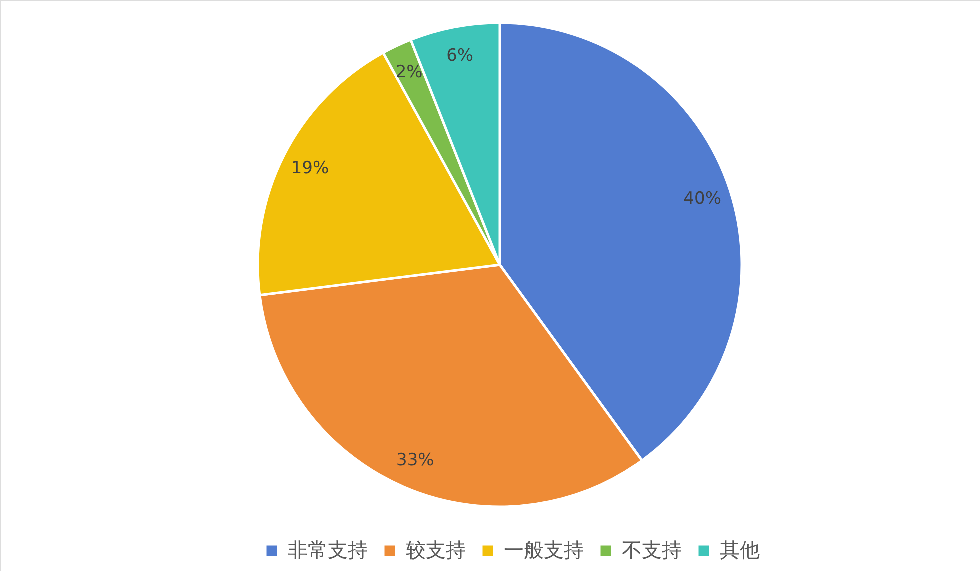 The height and width of the screenshot is (571, 980). Describe the element at coordinates (460, 56) in the screenshot. I see `data-label: 6%` at that location.